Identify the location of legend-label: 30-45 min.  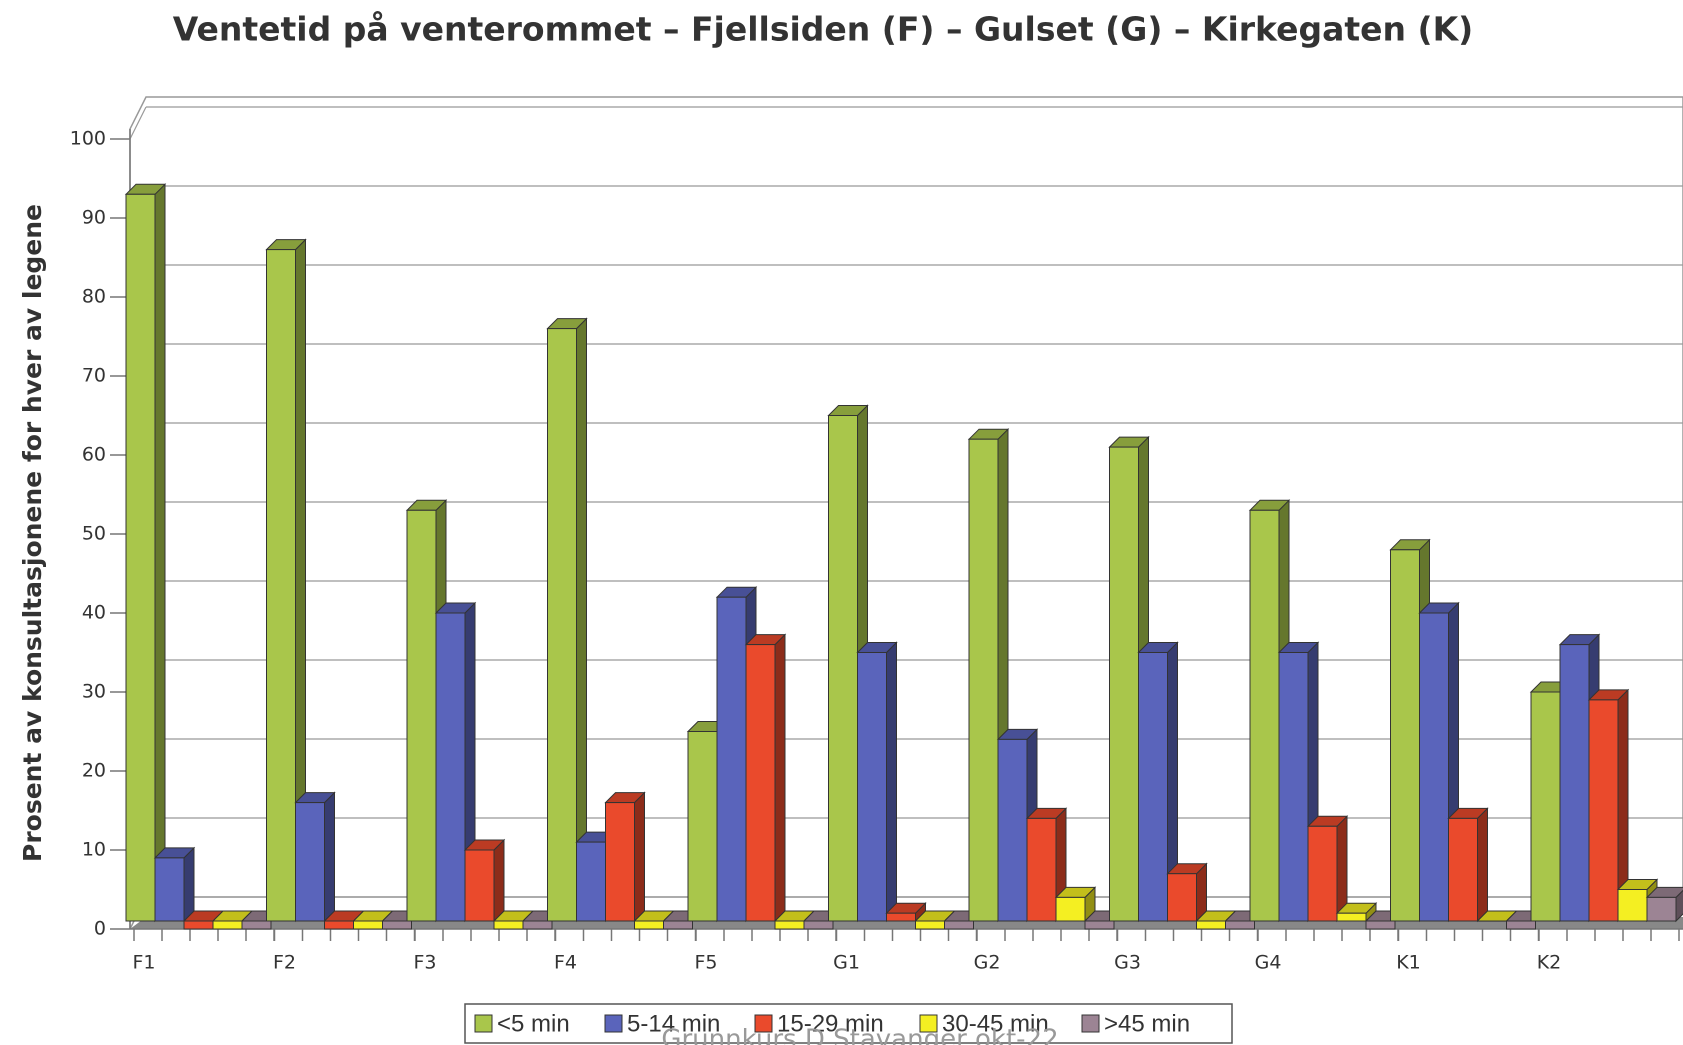
(995, 1023).